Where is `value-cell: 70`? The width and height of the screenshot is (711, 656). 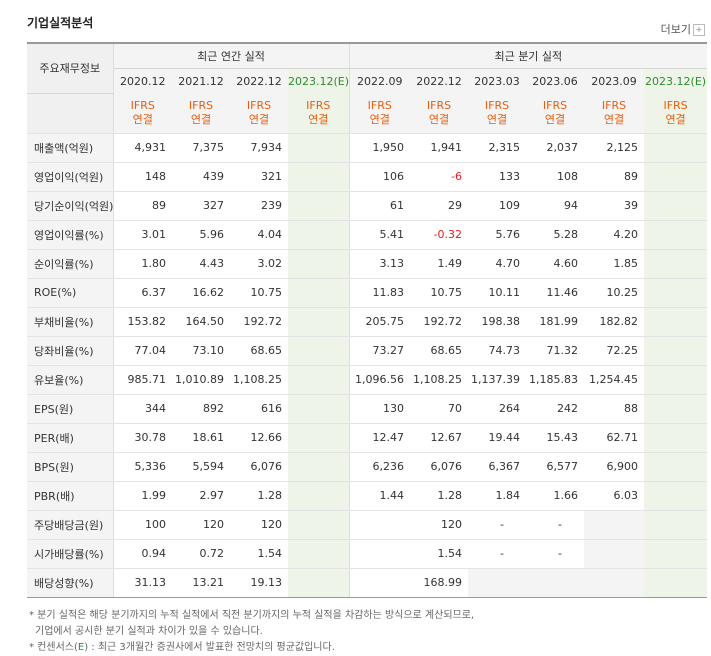 value-cell: 70 is located at coordinates (439, 408).